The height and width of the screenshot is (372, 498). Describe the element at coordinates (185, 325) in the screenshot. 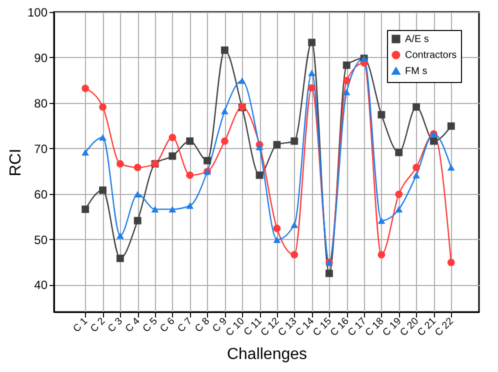

I see `x-tick-label: C 7` at that location.